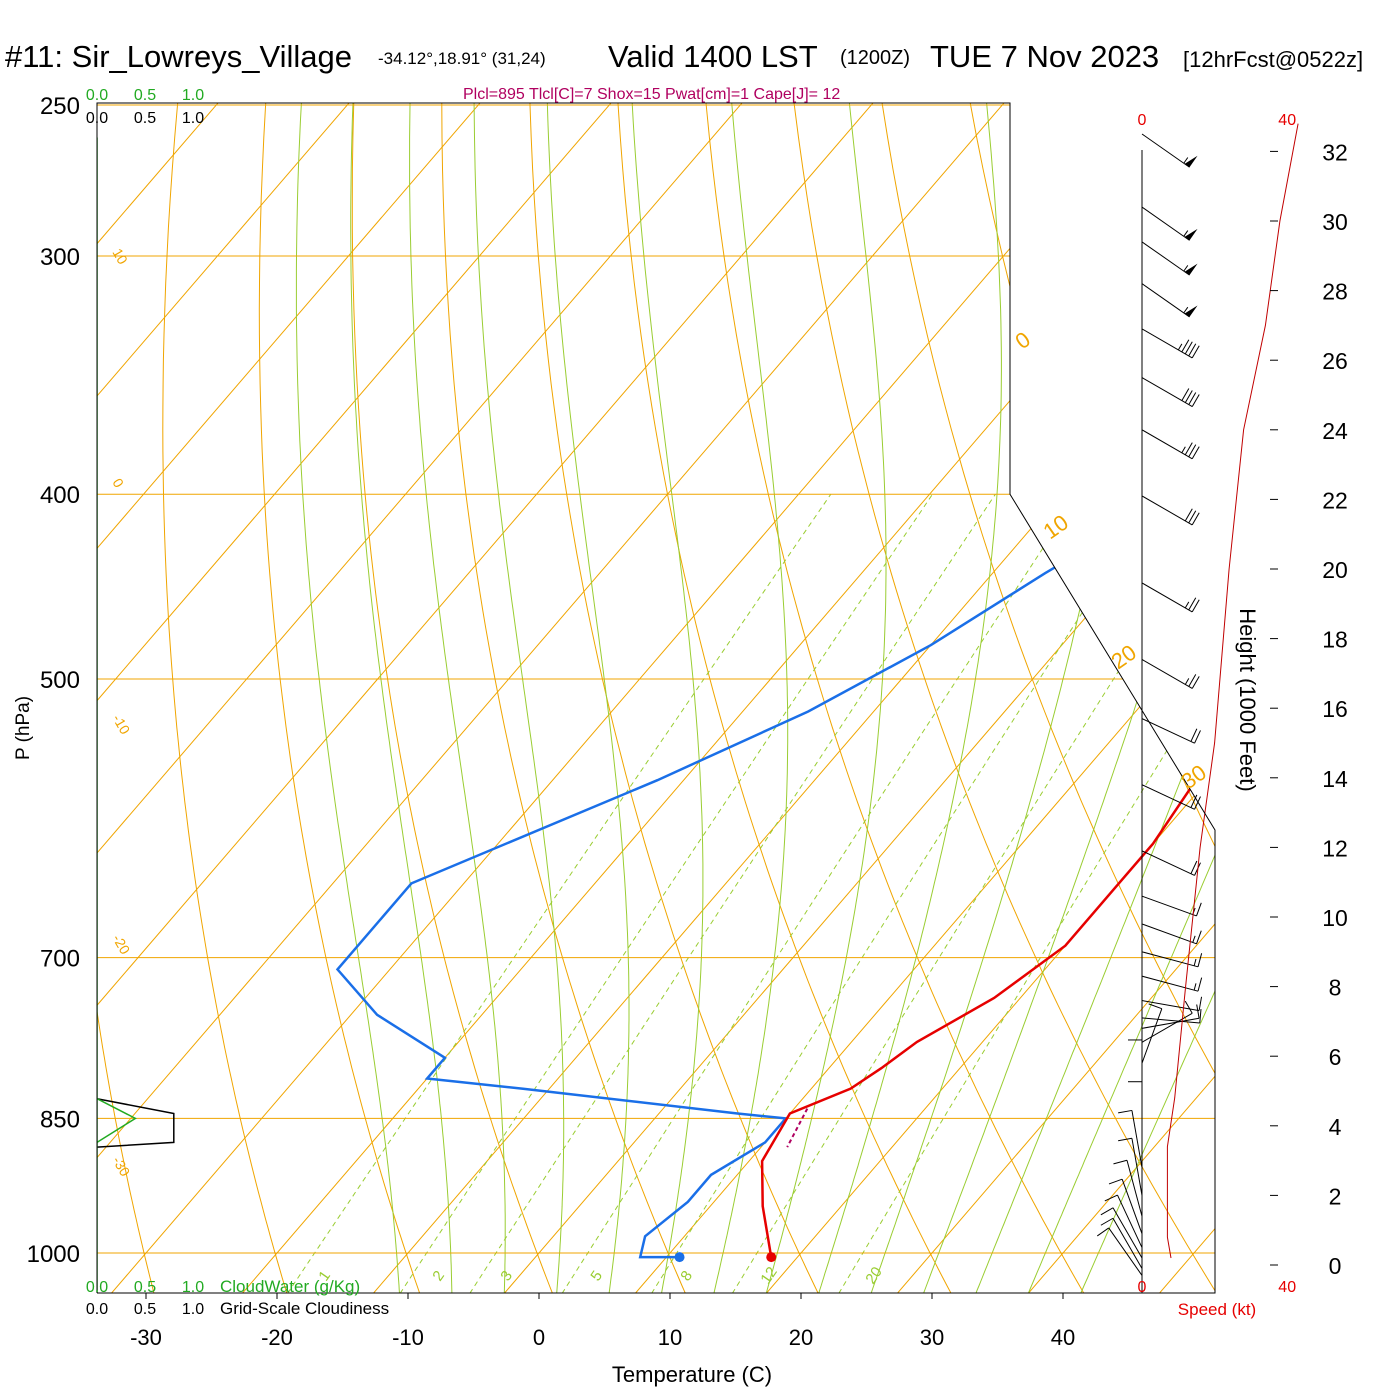 Image resolution: width=1400 pixels, height=1400 pixels. What do you see at coordinates (1217, 1309) in the screenshot?
I see `speed-axis-label: Speed (kt)` at bounding box center [1217, 1309].